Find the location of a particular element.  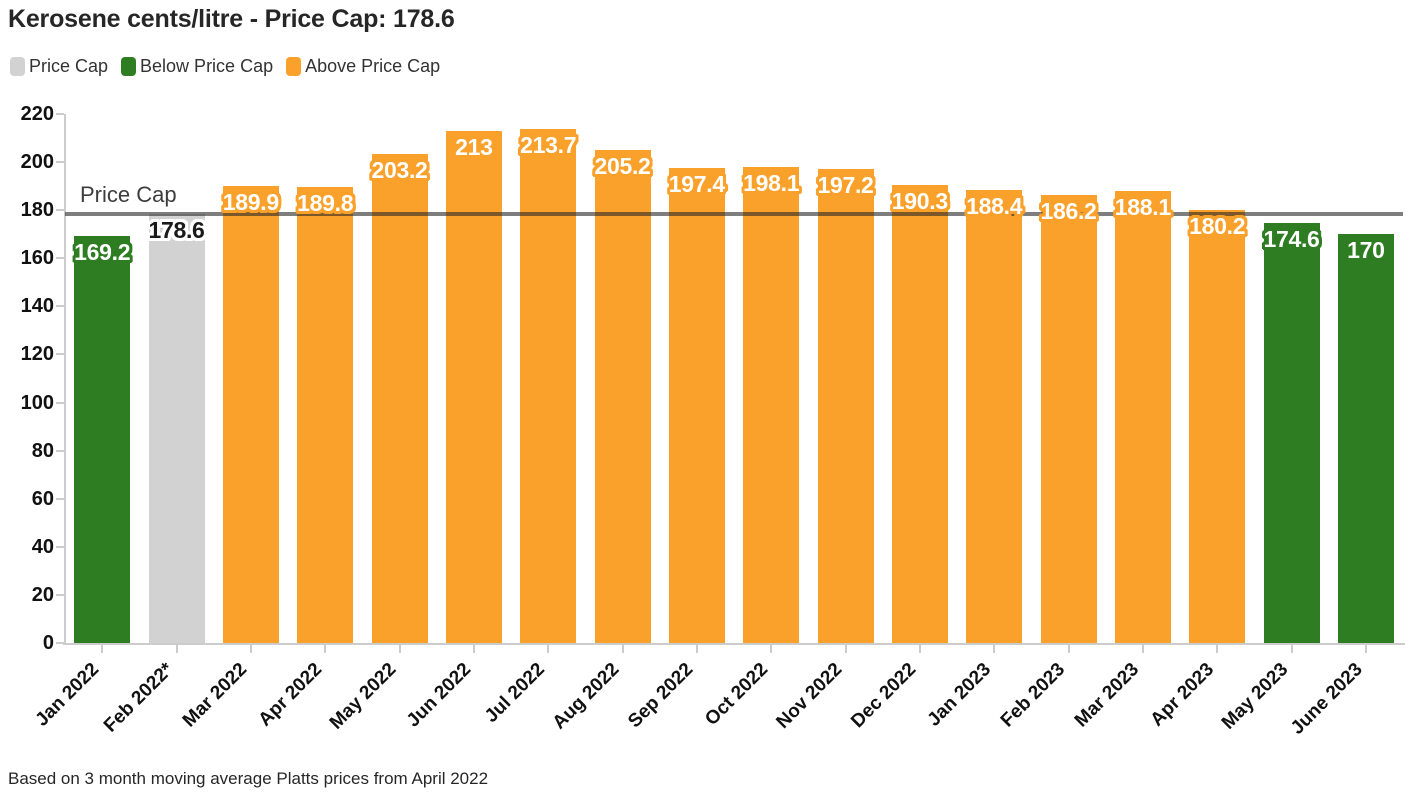

bar-value-label: 188.1 is located at coordinates (1142, 206).